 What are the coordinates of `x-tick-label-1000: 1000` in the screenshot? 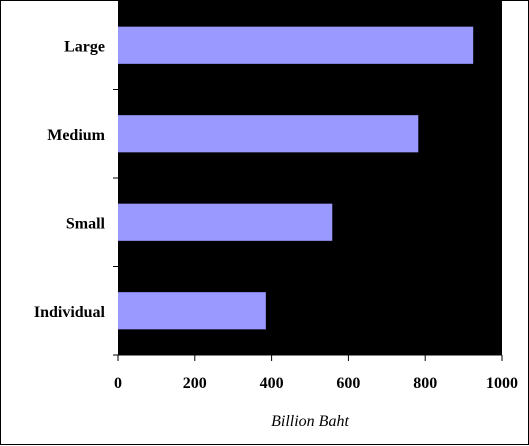 It's located at (502, 383).